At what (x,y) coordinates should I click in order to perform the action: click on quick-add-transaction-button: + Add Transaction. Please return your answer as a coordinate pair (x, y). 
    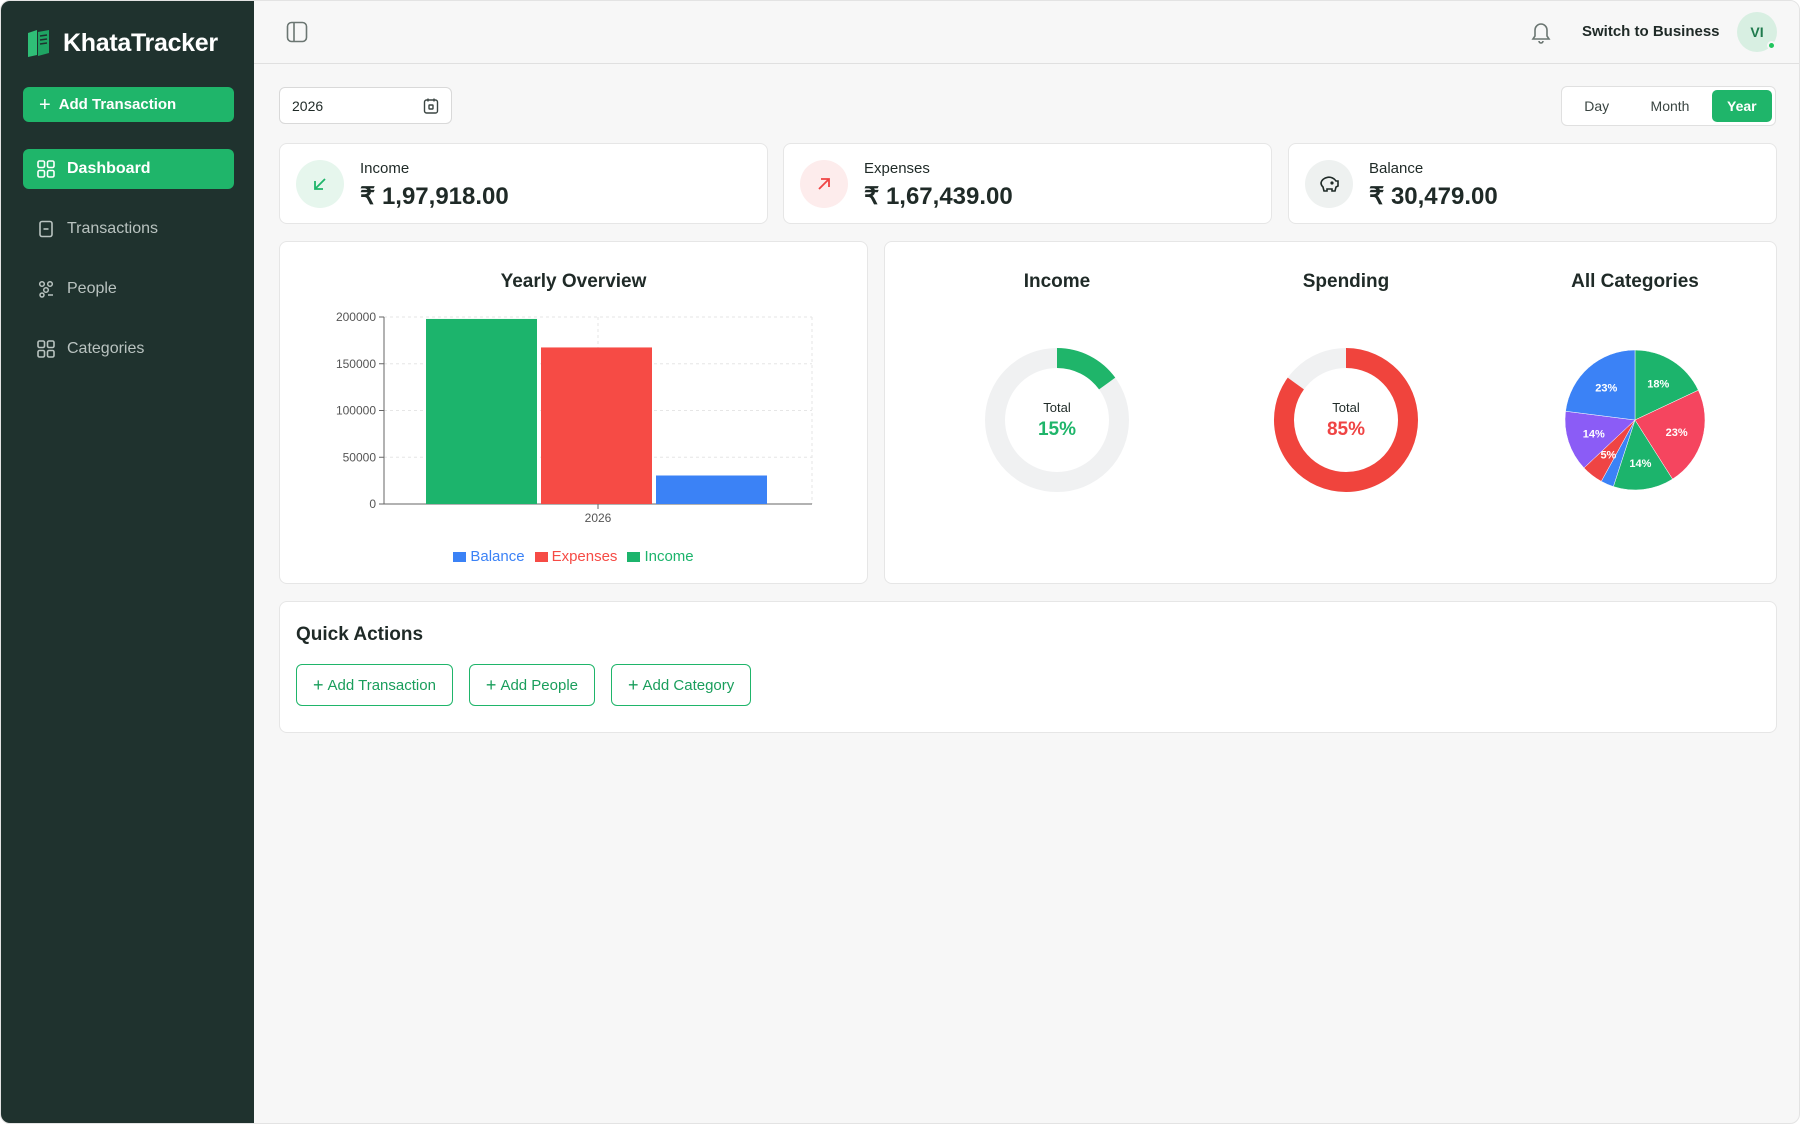
    Looking at the image, I should click on (374, 685).